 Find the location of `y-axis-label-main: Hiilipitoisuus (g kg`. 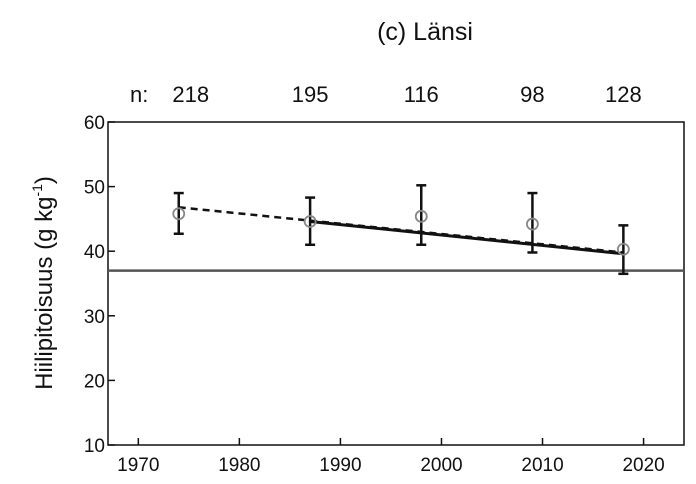

y-axis-label-main: Hiilipitoisuus (g kg is located at coordinates (44, 293).